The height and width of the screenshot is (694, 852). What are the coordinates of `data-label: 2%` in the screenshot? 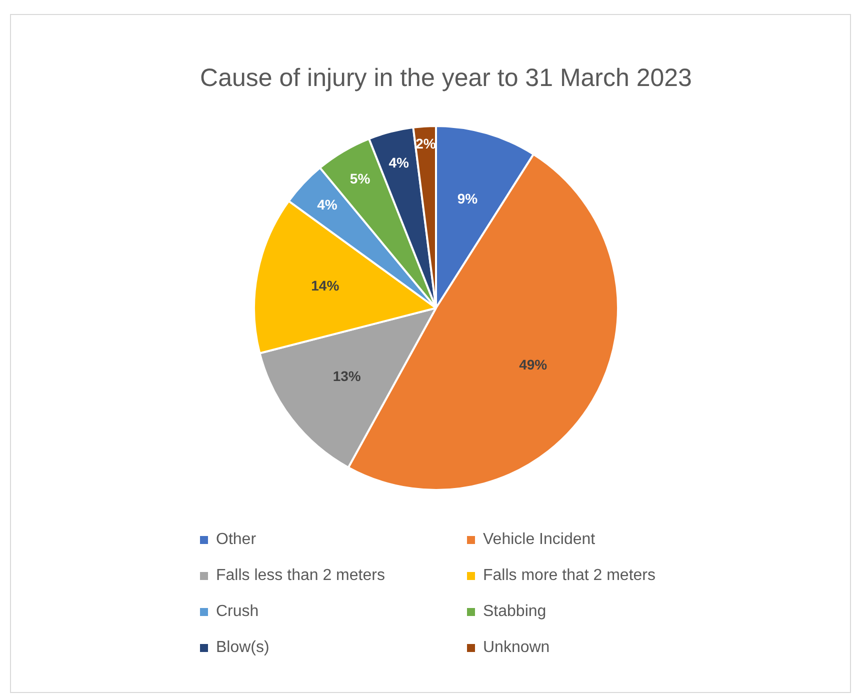 It's located at (426, 143).